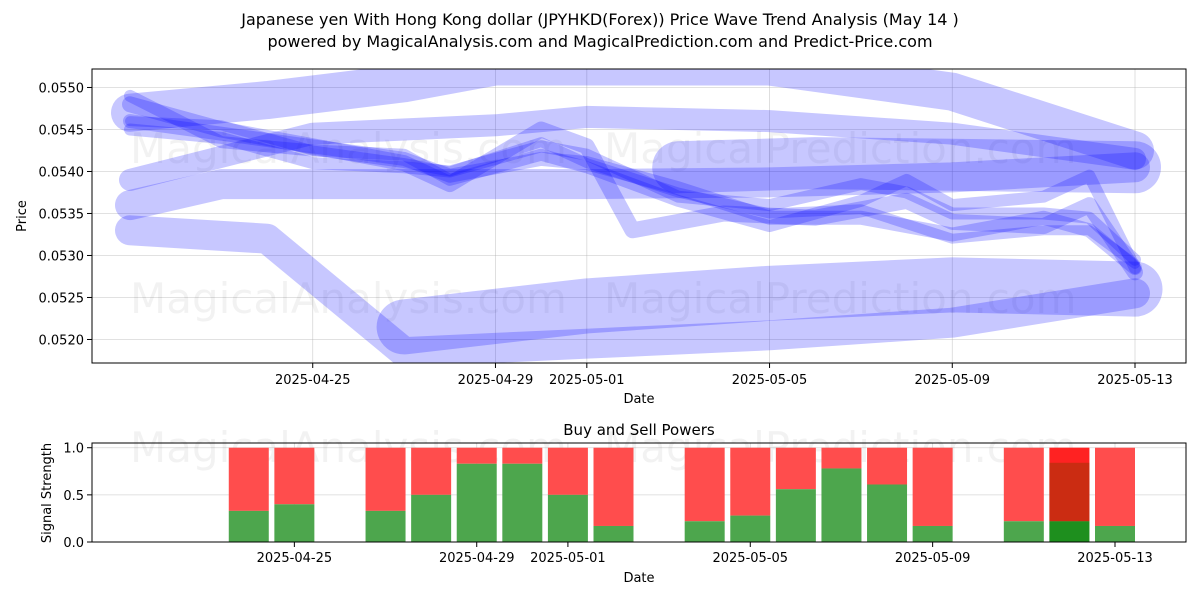  What do you see at coordinates (681, 494) in the screenshot?
I see `buy-sell-bars` at bounding box center [681, 494].